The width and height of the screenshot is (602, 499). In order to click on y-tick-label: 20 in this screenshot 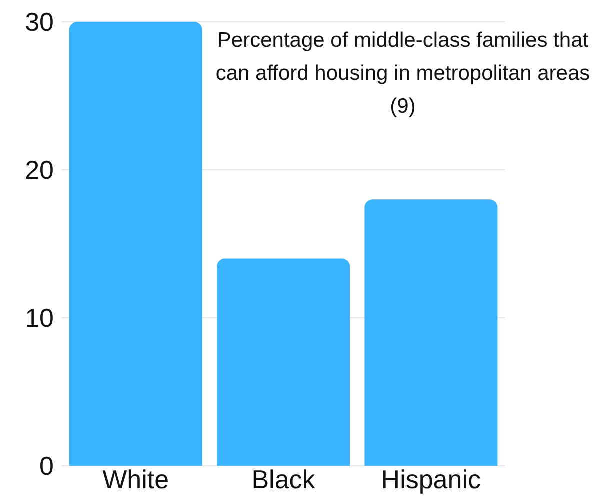, I will do `click(39, 170)`.